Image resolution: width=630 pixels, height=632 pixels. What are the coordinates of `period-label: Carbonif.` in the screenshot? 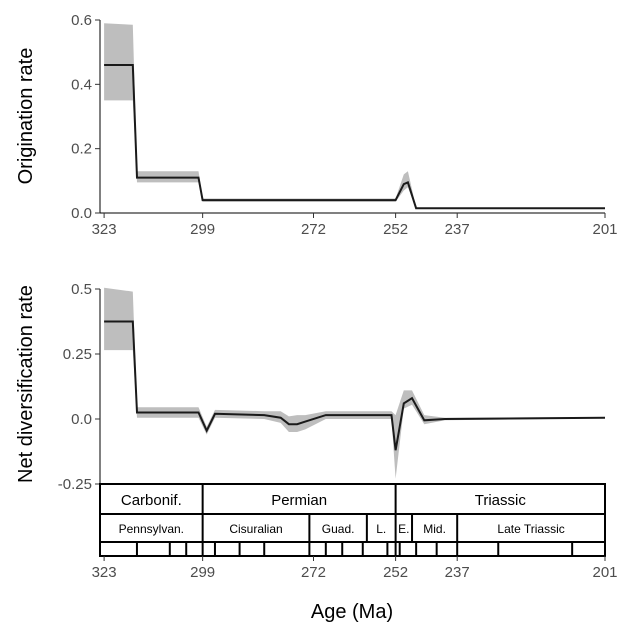 It's located at (151, 500).